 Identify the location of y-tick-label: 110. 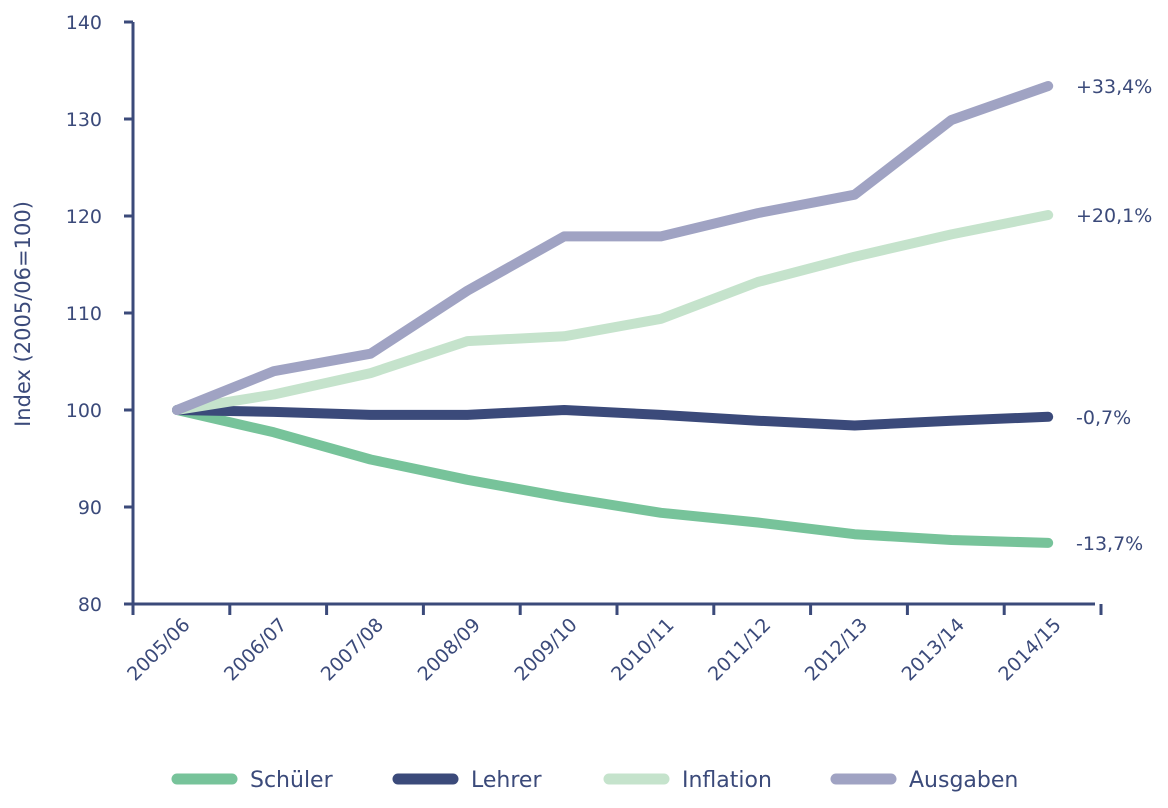
(84, 314).